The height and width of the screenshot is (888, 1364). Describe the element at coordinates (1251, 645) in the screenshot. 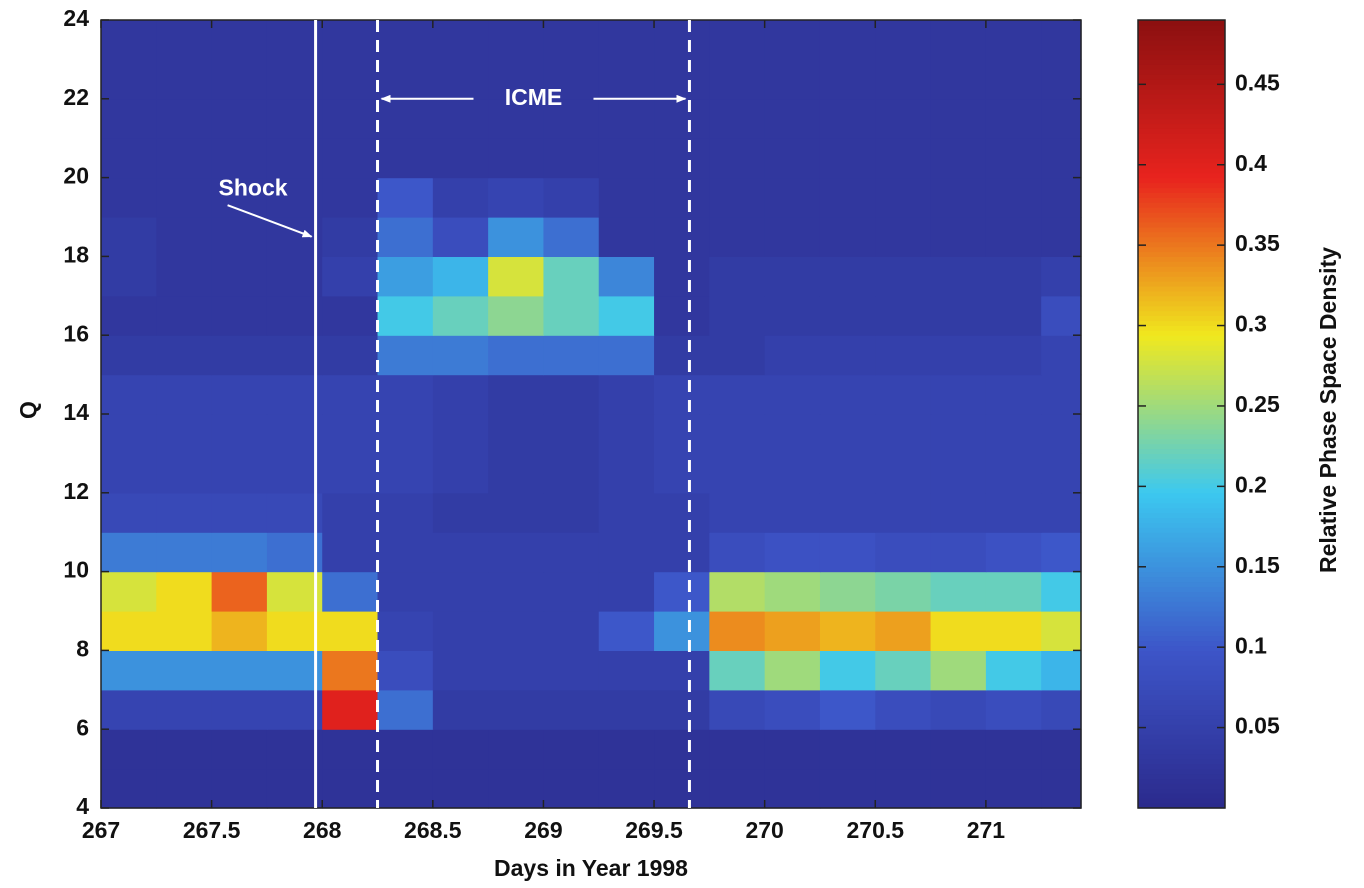

I see `colorbar-tick-label: 0.1` at that location.